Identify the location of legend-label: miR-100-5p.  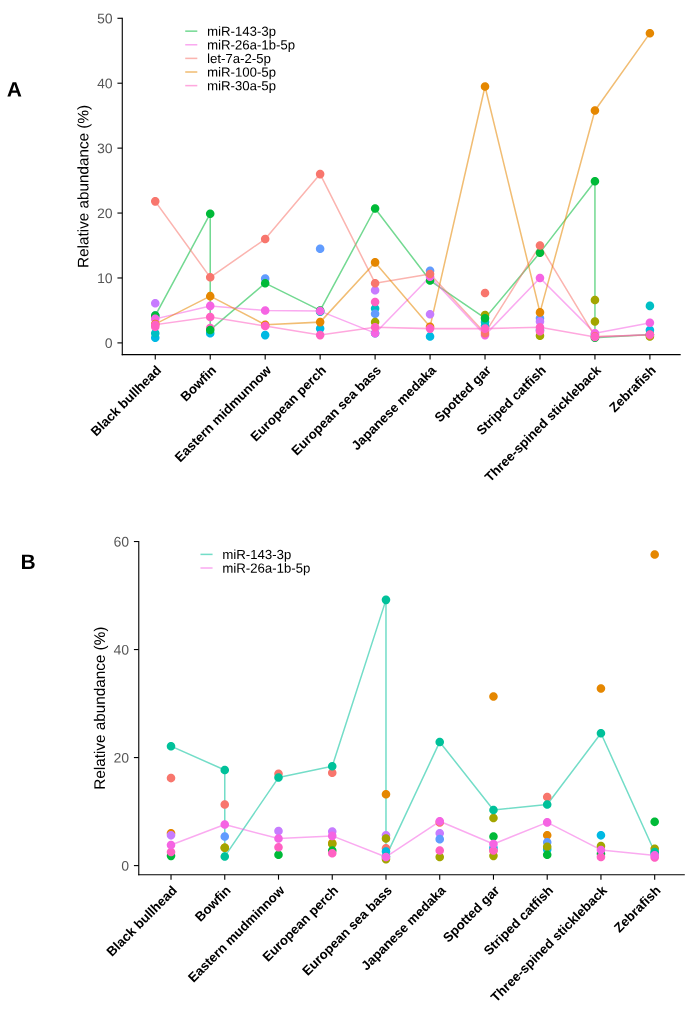
(241, 73).